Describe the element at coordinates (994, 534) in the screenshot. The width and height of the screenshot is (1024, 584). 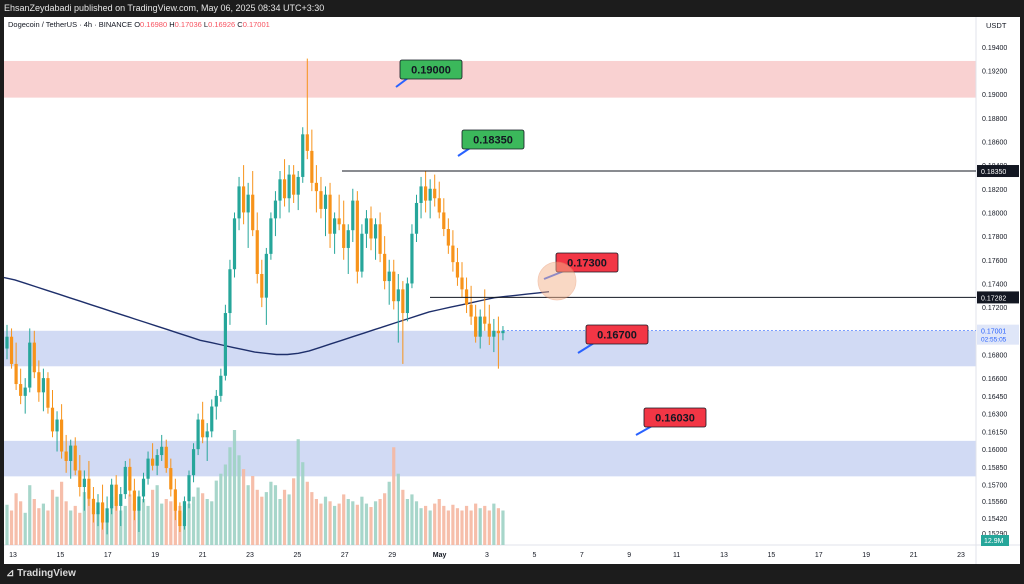
I see `y-tick-label: 0.15290` at that location.